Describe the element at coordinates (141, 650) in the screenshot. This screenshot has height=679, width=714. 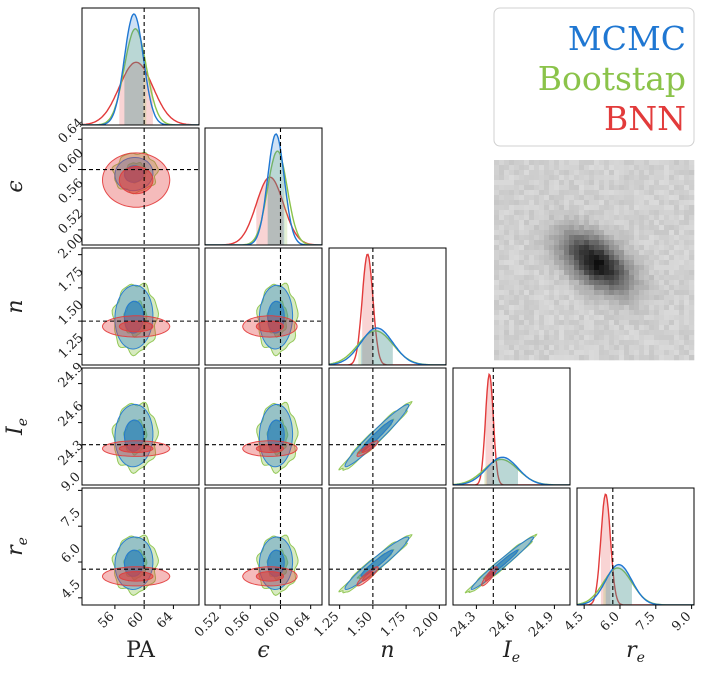
I see `x-axis-label-PA: PA` at that location.